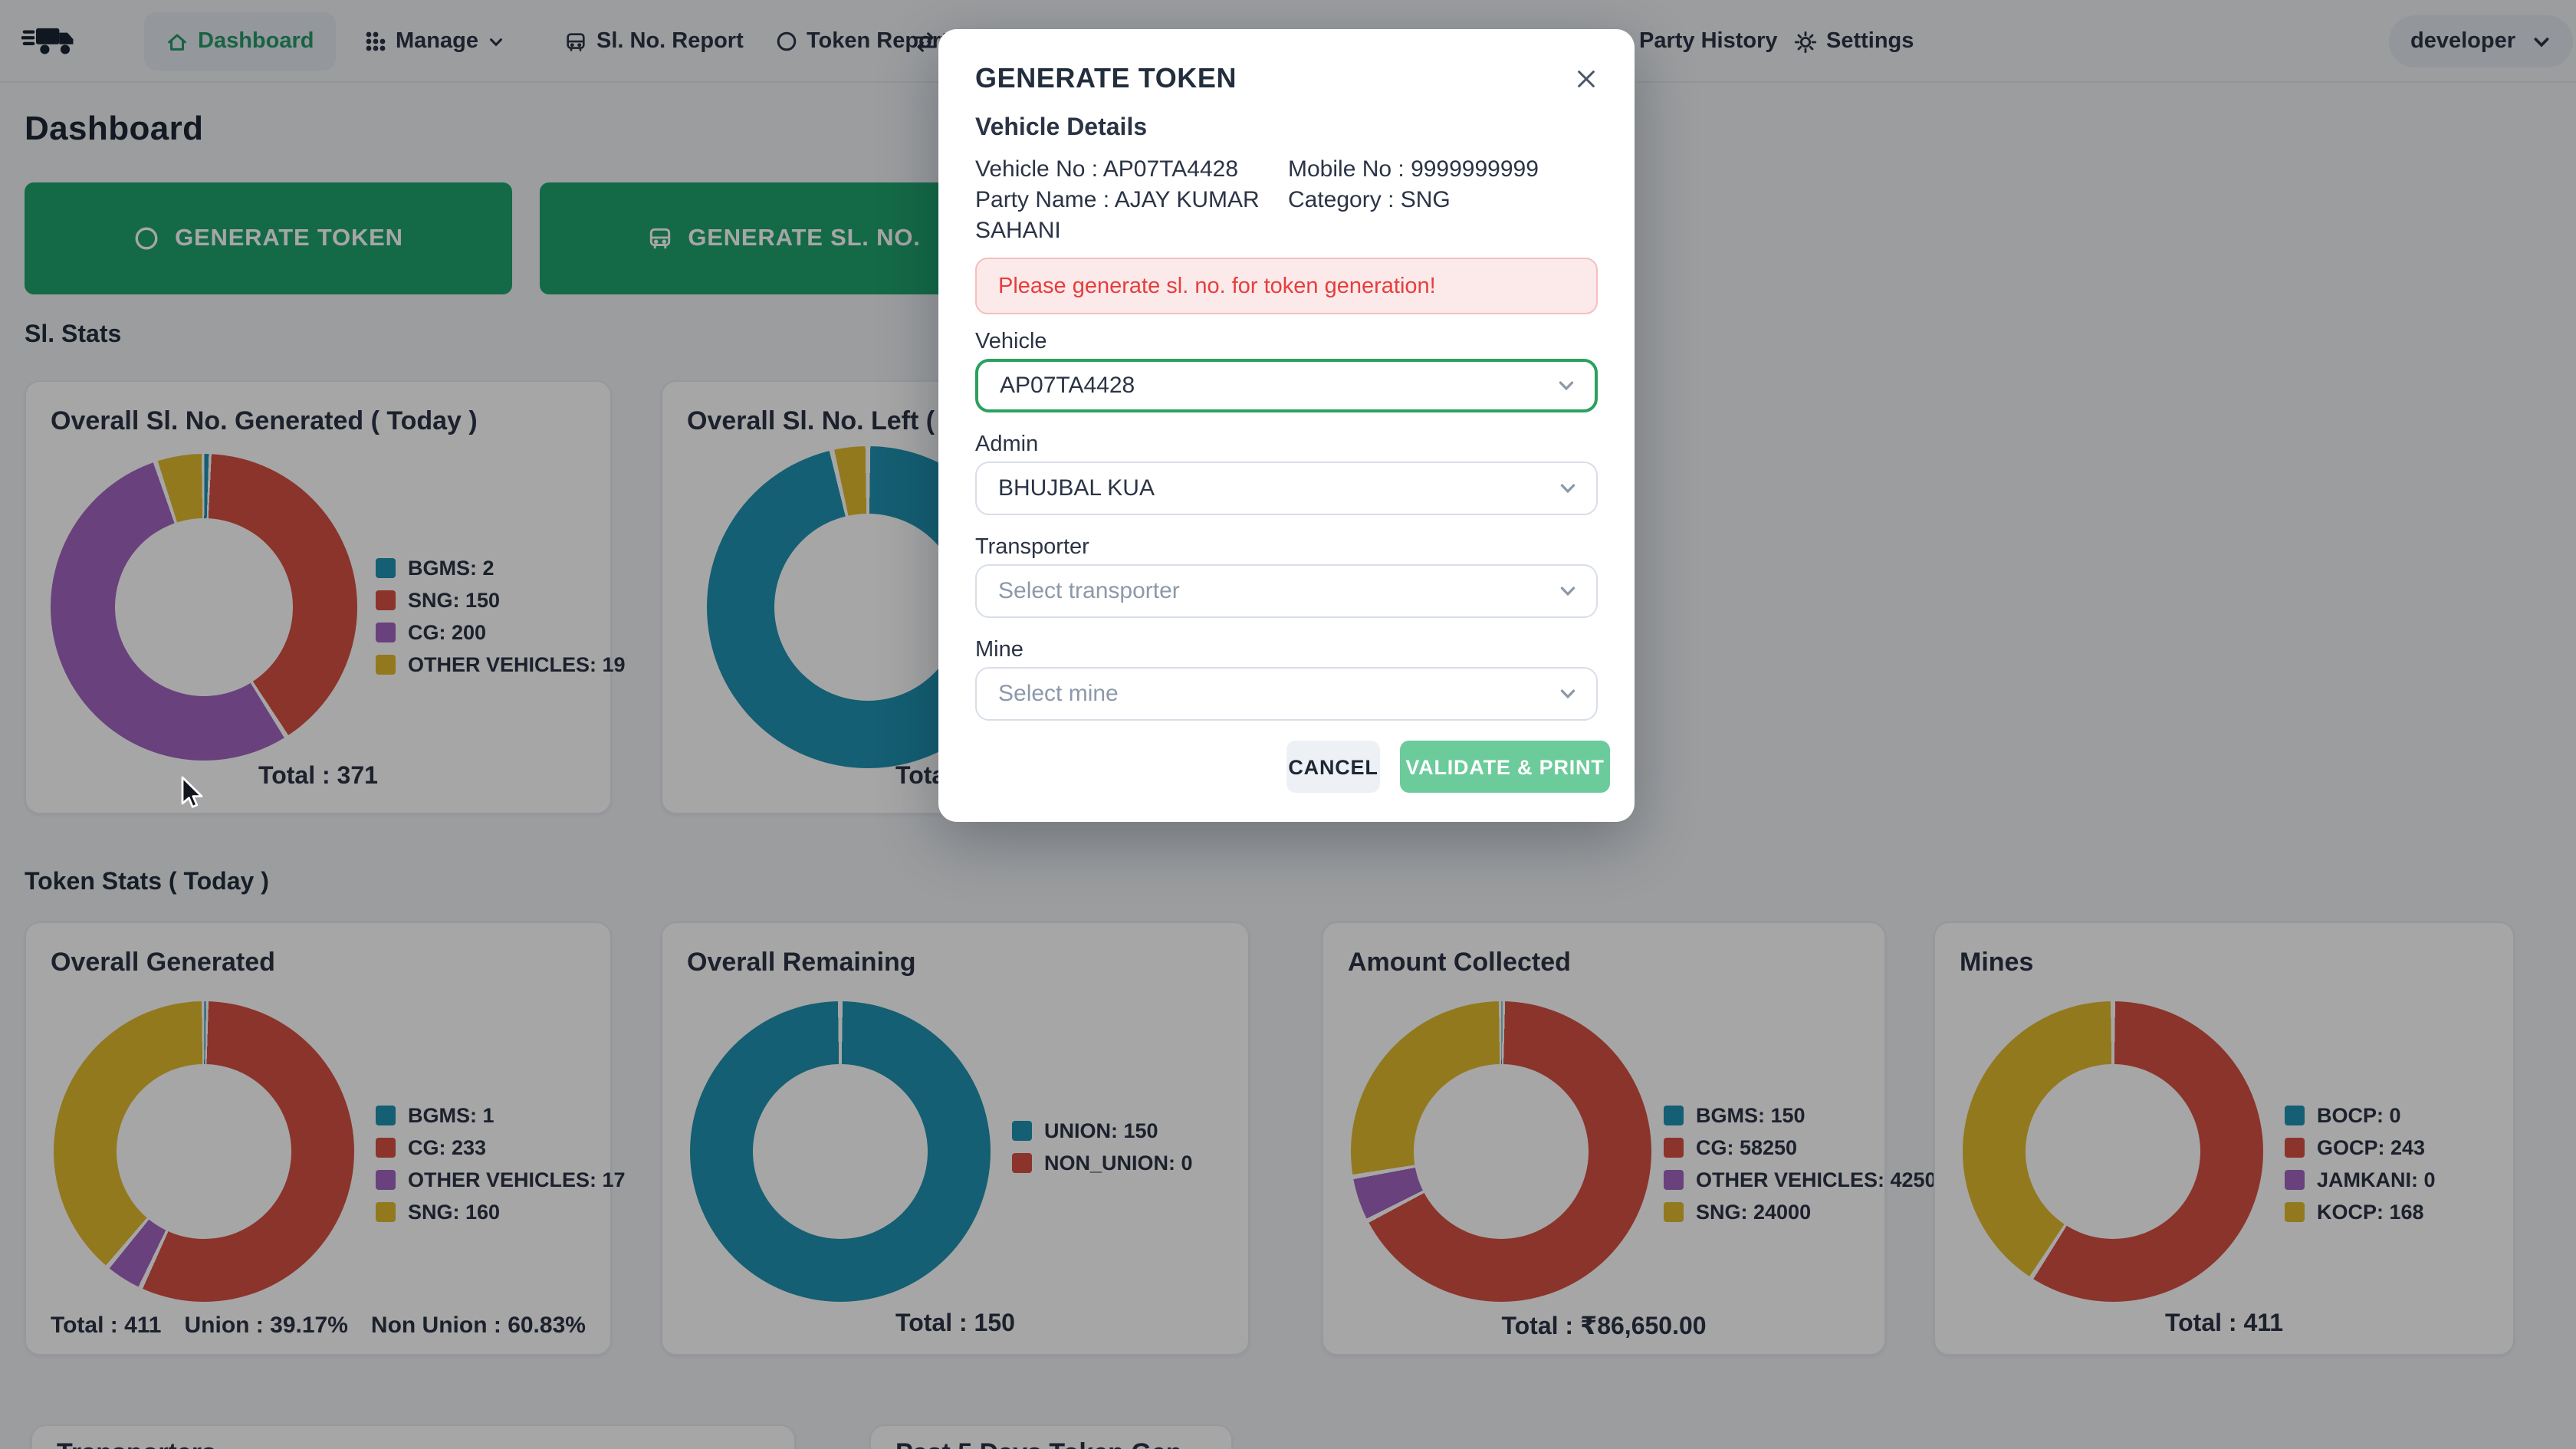 This screenshot has height=1449, width=2576. I want to click on chart-legend: BOCP: 0 GOCP: 243 JAMKANI: 0 KOCP: 168, so click(2361, 1169).